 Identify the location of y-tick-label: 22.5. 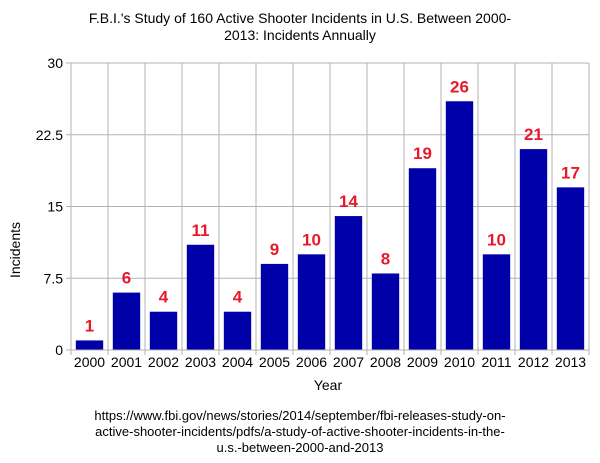
(49, 135).